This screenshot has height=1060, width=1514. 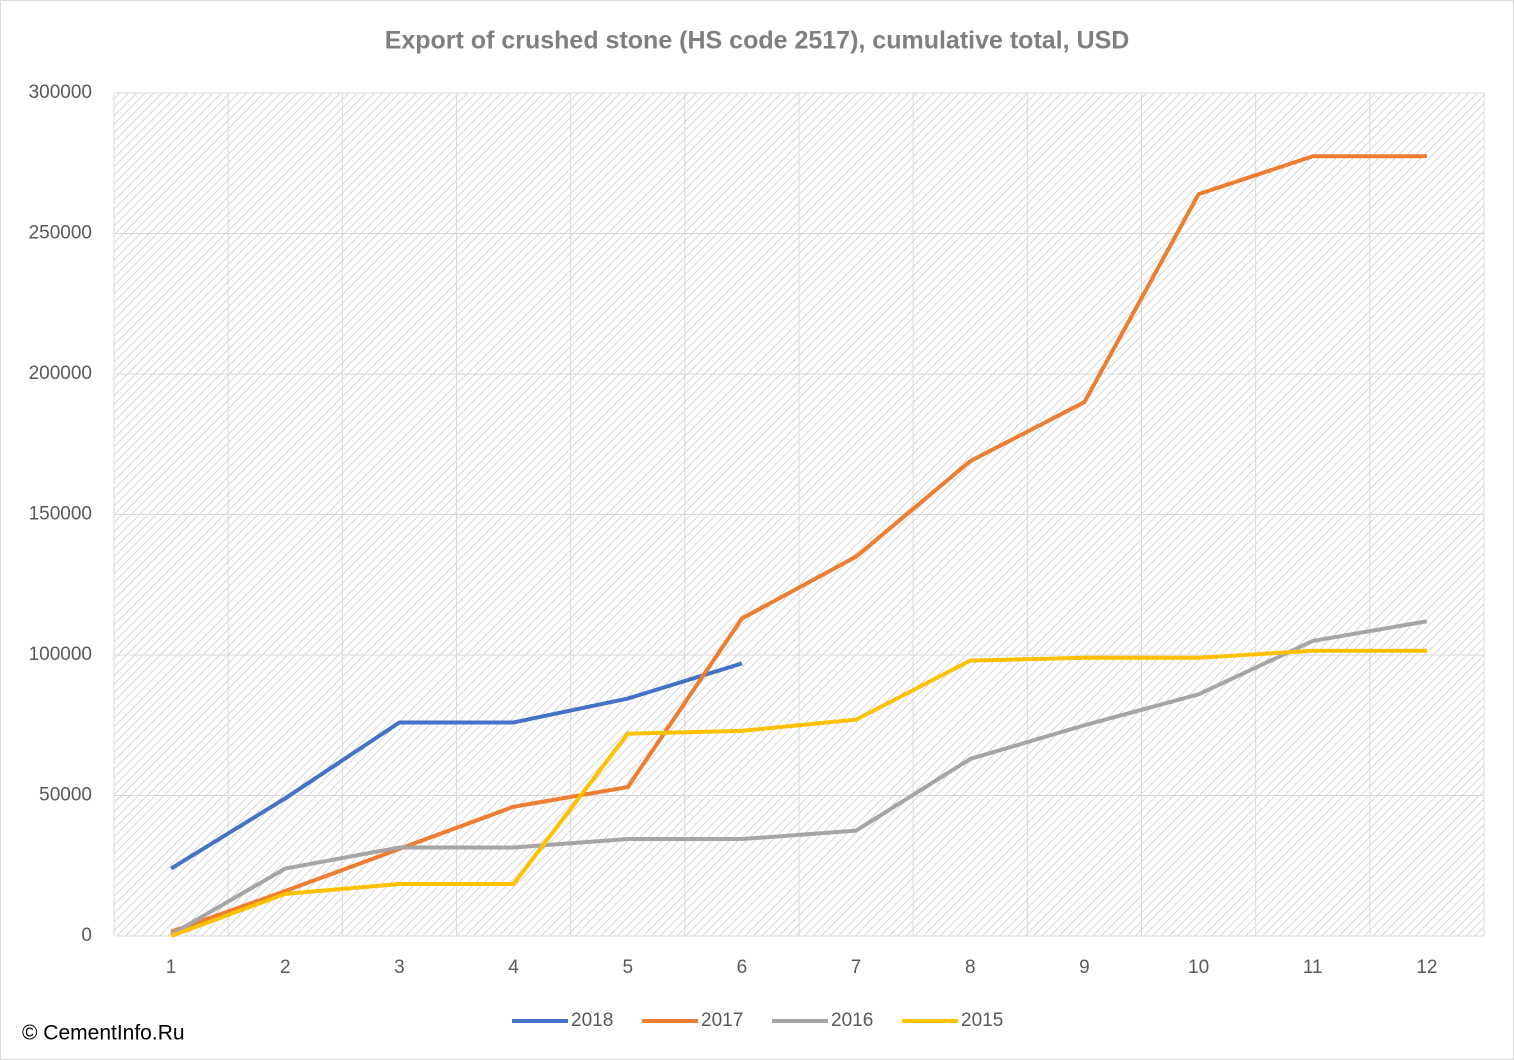 I want to click on x-tick-label: 3, so click(x=399, y=967).